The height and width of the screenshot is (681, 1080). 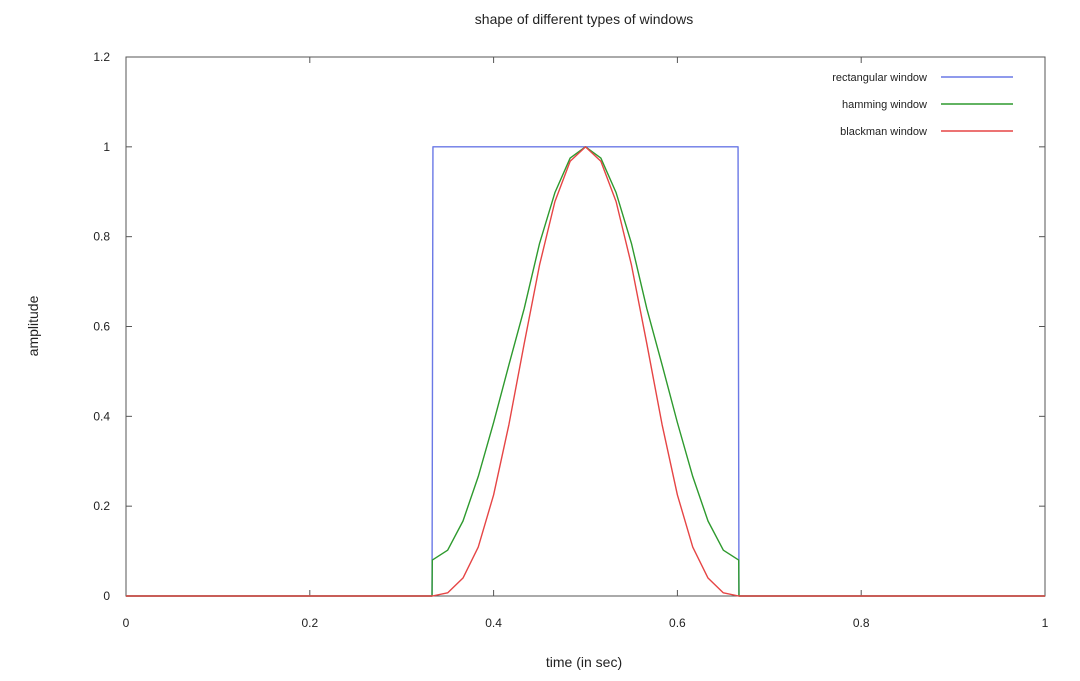 I want to click on y-tick-label: 0.8, so click(x=101, y=237).